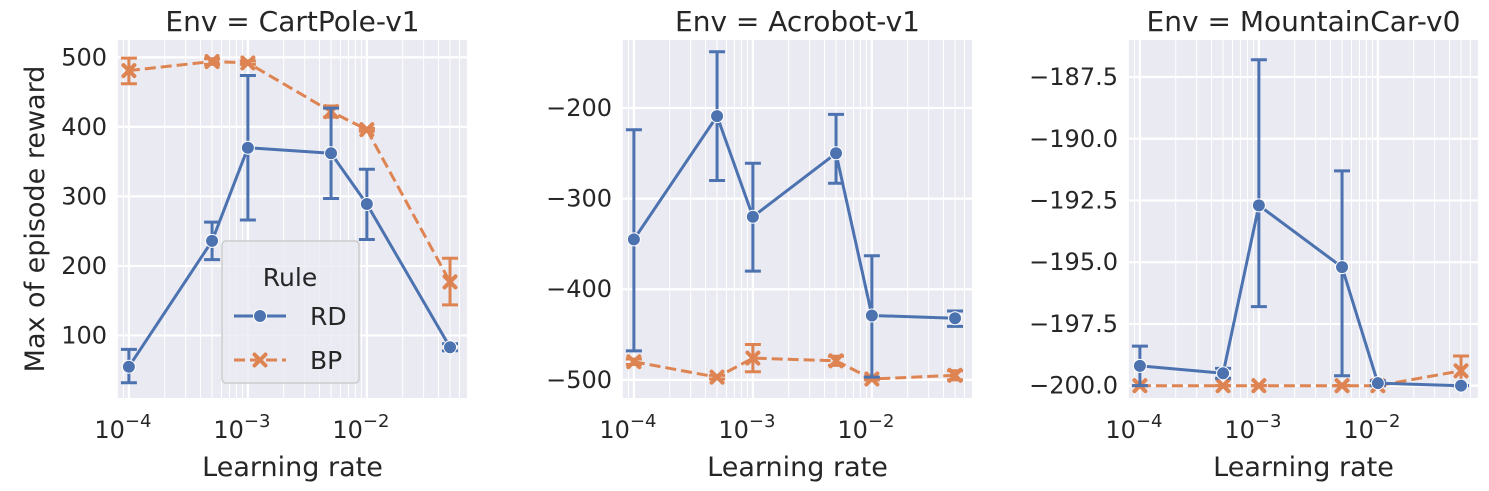 The width and height of the screenshot is (1489, 491). I want to click on y-tick-label: 200, so click(84, 266).